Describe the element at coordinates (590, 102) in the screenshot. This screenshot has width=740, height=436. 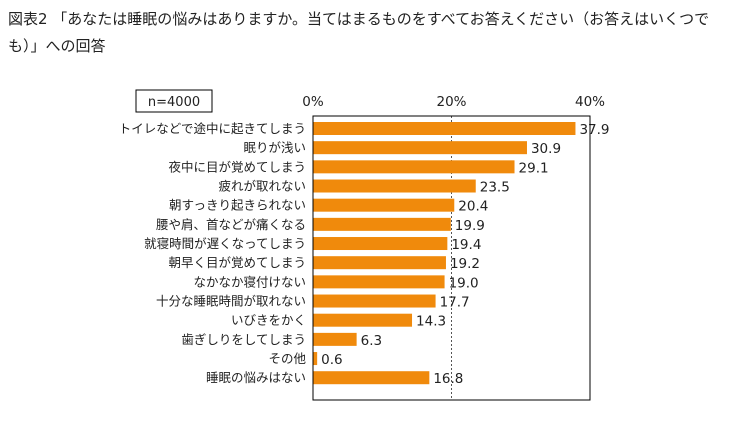
I see `x-tick-label: 40%` at that location.